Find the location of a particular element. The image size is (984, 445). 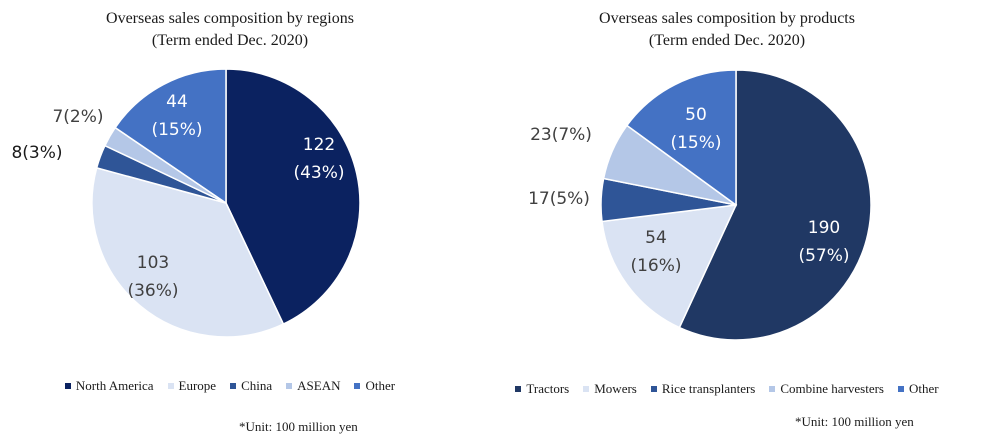

data-label-rice-transplanters: 17(5%) is located at coordinates (559, 199).